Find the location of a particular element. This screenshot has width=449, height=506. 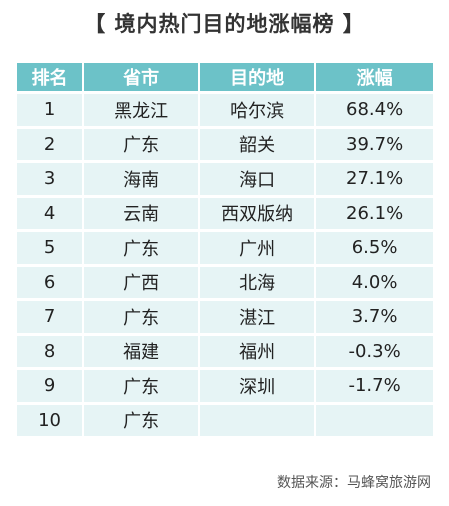

destination-cell: 湛江 is located at coordinates (256, 317).